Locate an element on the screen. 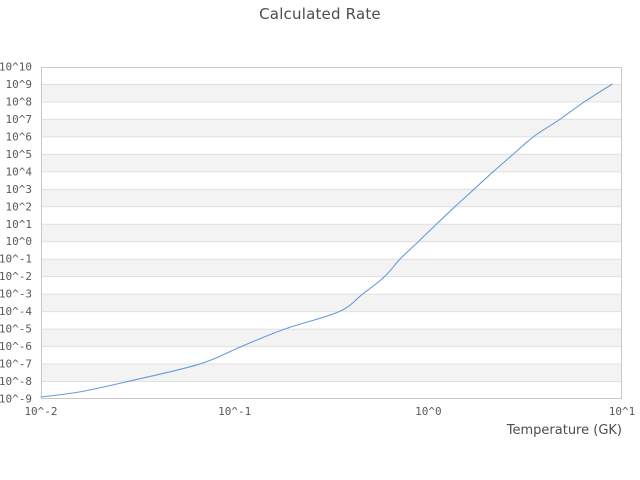 This screenshot has width=640, height=480. x-tick-label: 10^-1 is located at coordinates (234, 411).